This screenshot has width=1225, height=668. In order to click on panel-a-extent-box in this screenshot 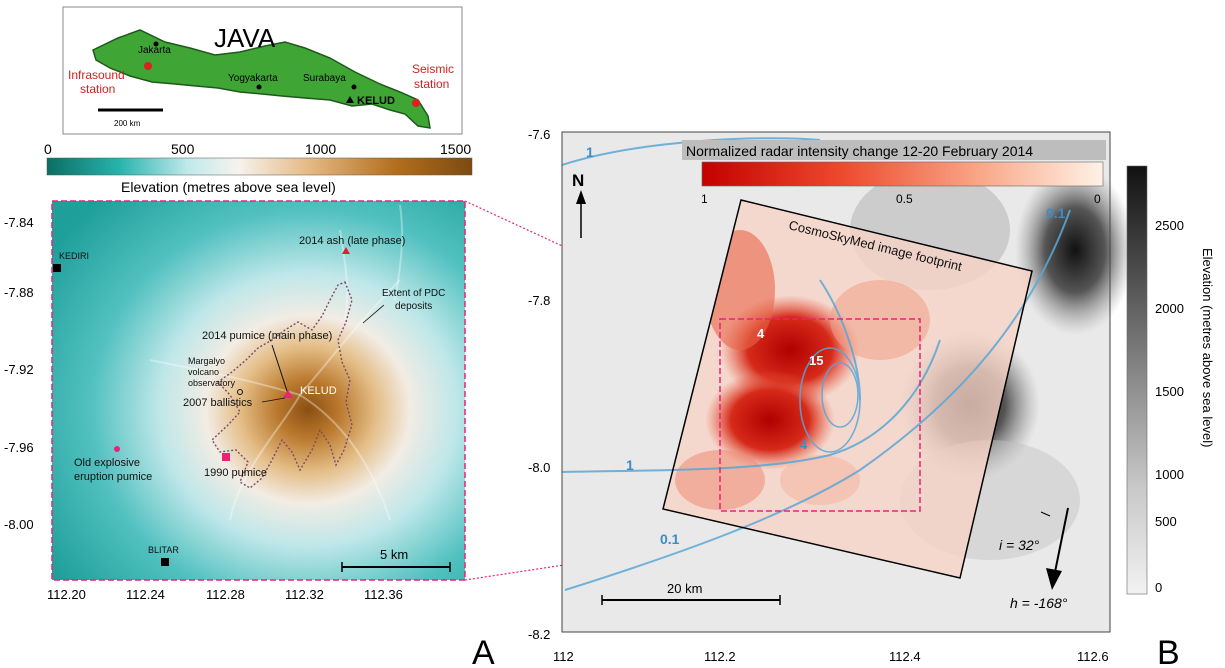, I will do `click(820, 415)`.